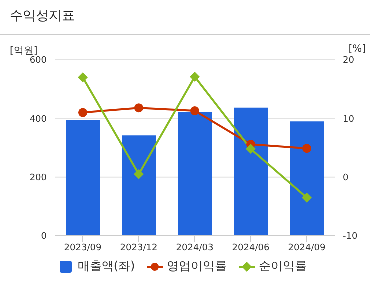 The width and height of the screenshot is (370, 285). Describe the element at coordinates (350, 237) in the screenshot. I see `y2-tick-label: -10` at that location.